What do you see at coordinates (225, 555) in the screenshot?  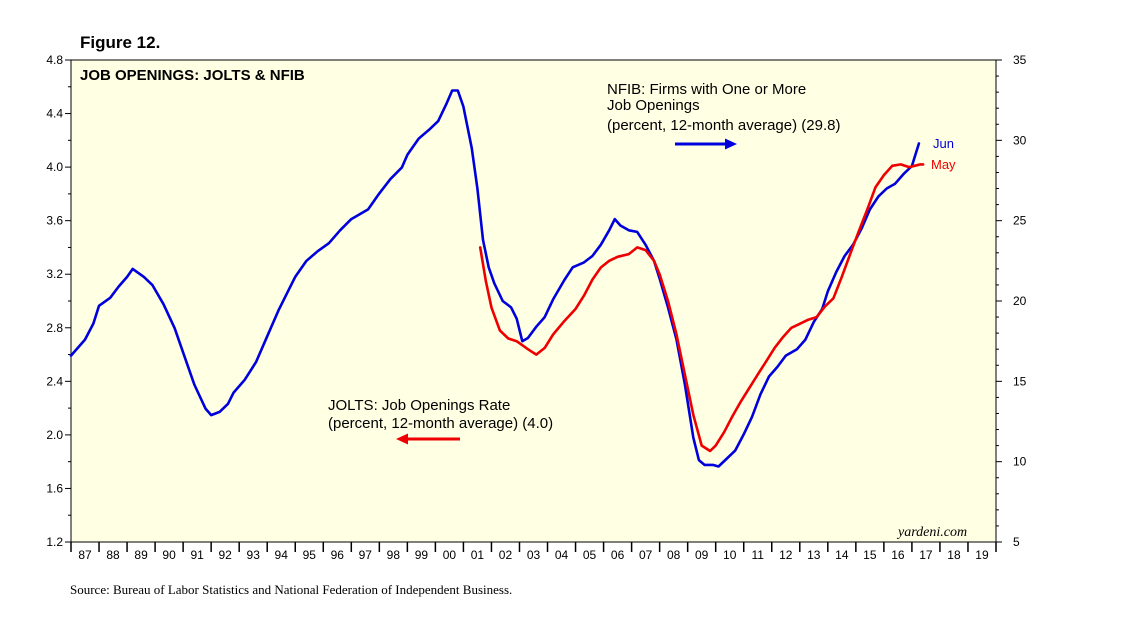 I see `x-tick-label: 92` at bounding box center [225, 555].